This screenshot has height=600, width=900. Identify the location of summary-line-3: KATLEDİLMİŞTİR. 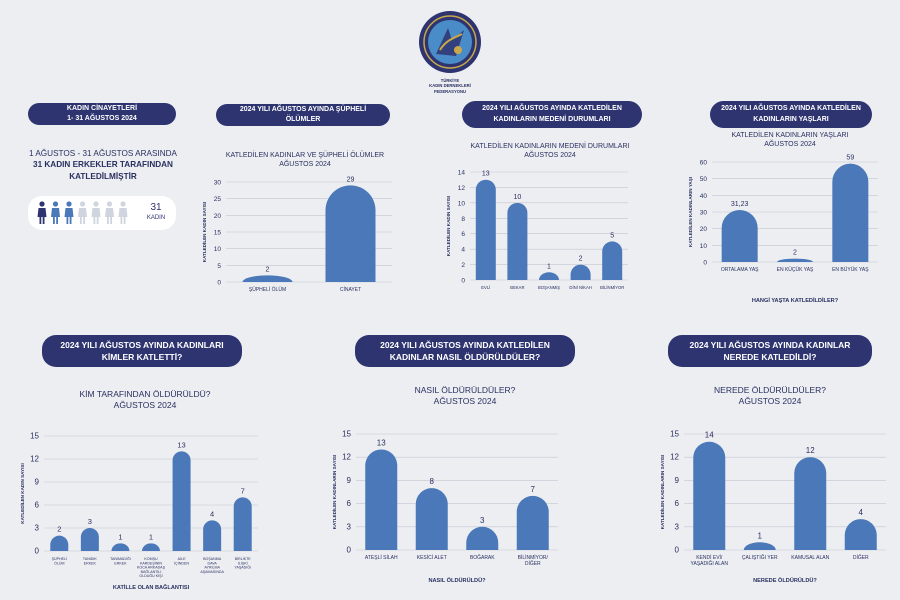
(103, 176).